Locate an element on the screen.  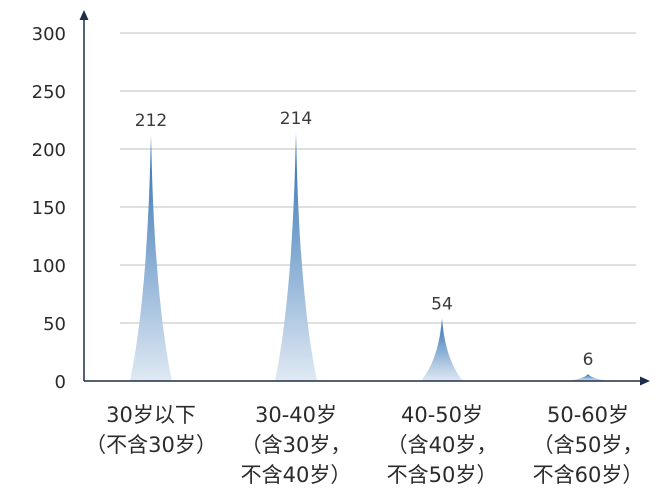
category-label: 30岁以下 （不含30岁） is located at coordinates (151, 430).